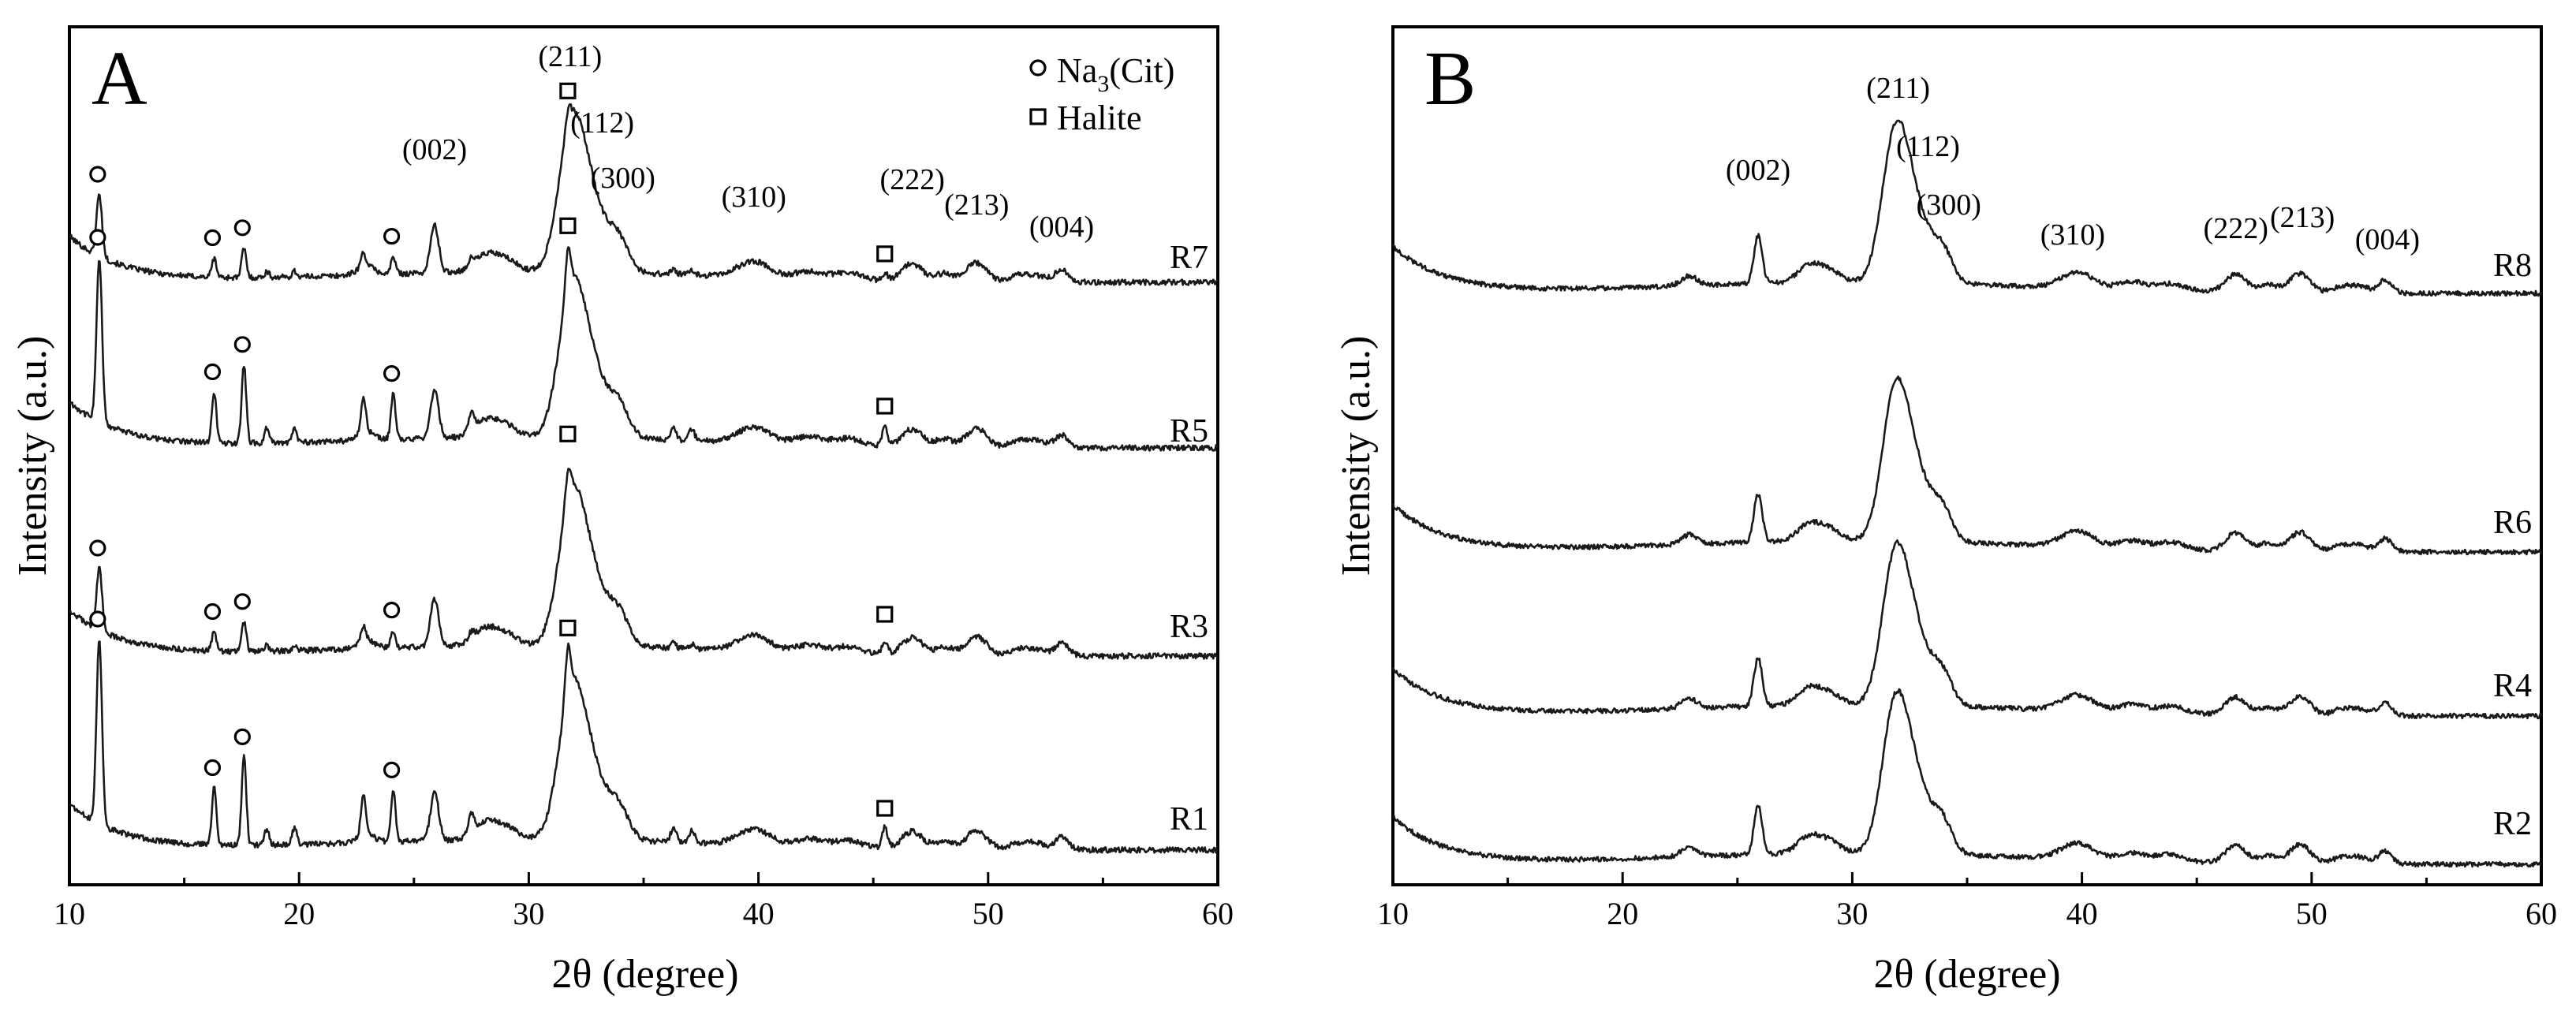  I want to click on panel-a-x-axis: 10 20 30 40 50 60, so click(644, 901).